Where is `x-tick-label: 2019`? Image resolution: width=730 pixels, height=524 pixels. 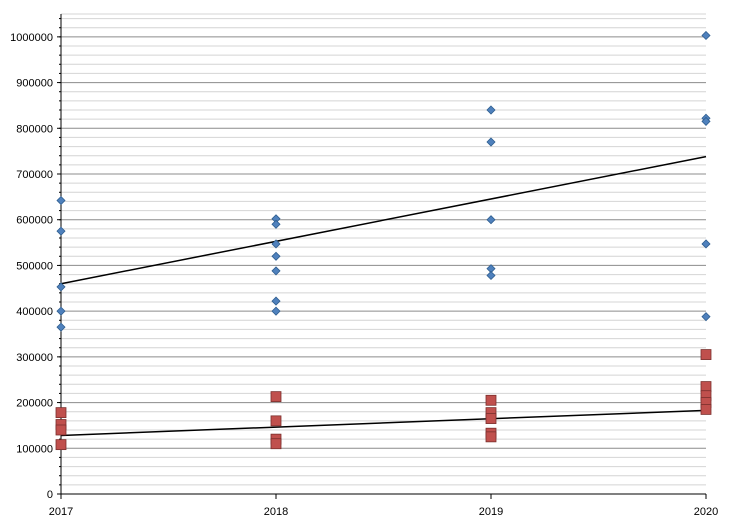 x-tick-label: 2019 is located at coordinates (491, 512).